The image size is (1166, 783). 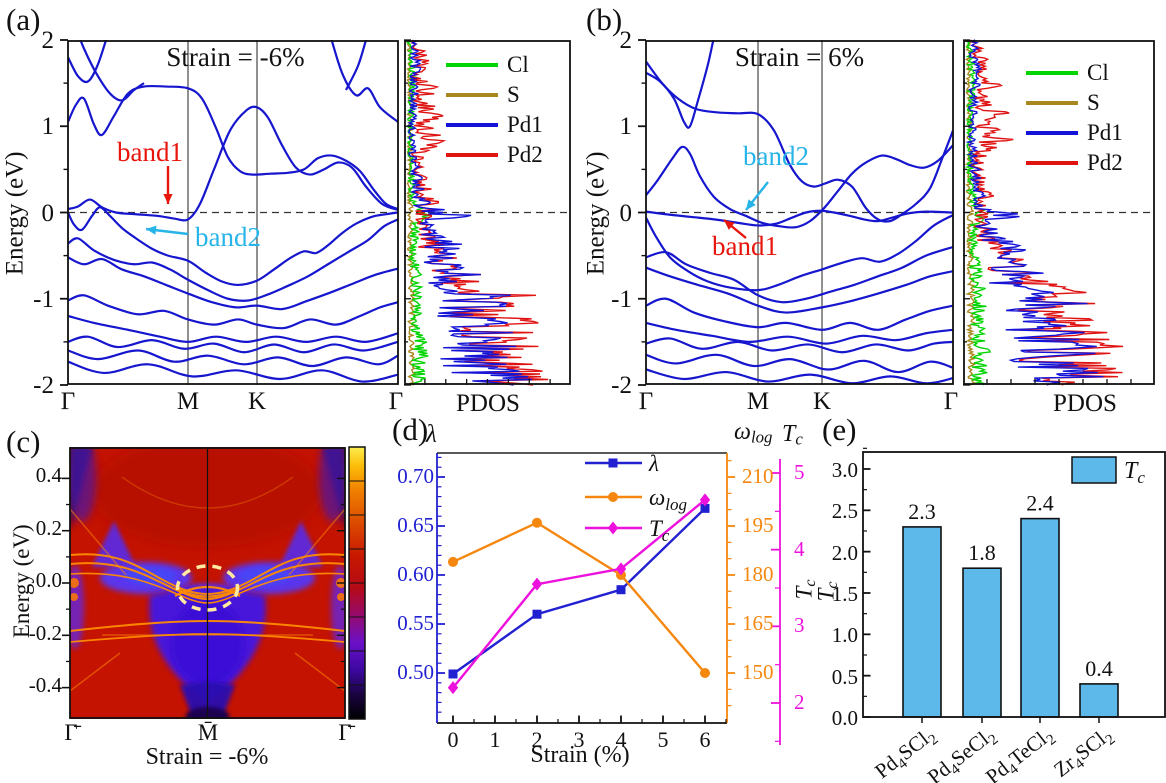 What do you see at coordinates (844, 552) in the screenshot?
I see `y-tick-label: 2.0` at bounding box center [844, 552].